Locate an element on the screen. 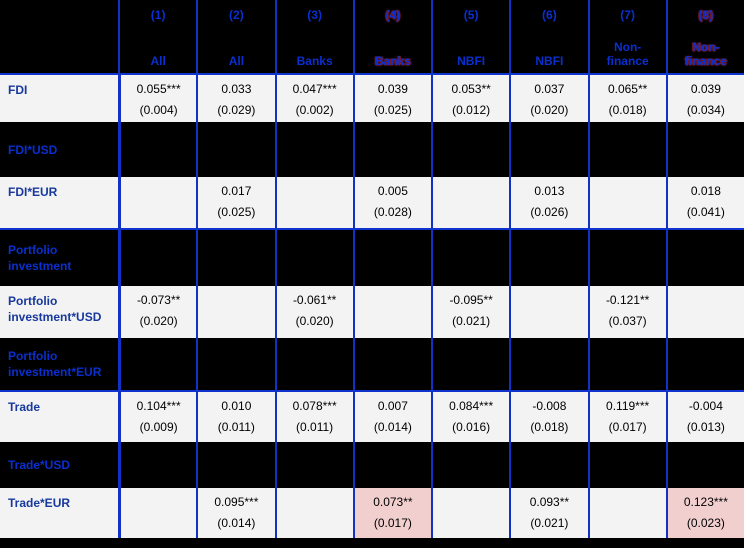 Image resolution: width=744 pixels, height=548 pixels. table-row: Portfolio investment*EUR is located at coordinates (372, 365).